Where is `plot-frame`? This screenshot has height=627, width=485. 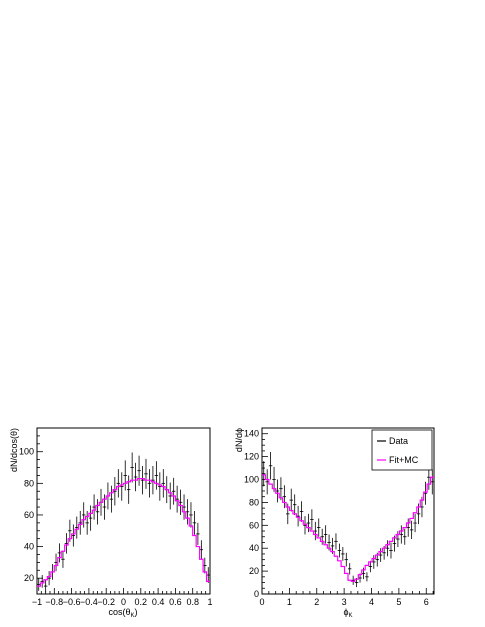 plot-frame is located at coordinates (348, 511).